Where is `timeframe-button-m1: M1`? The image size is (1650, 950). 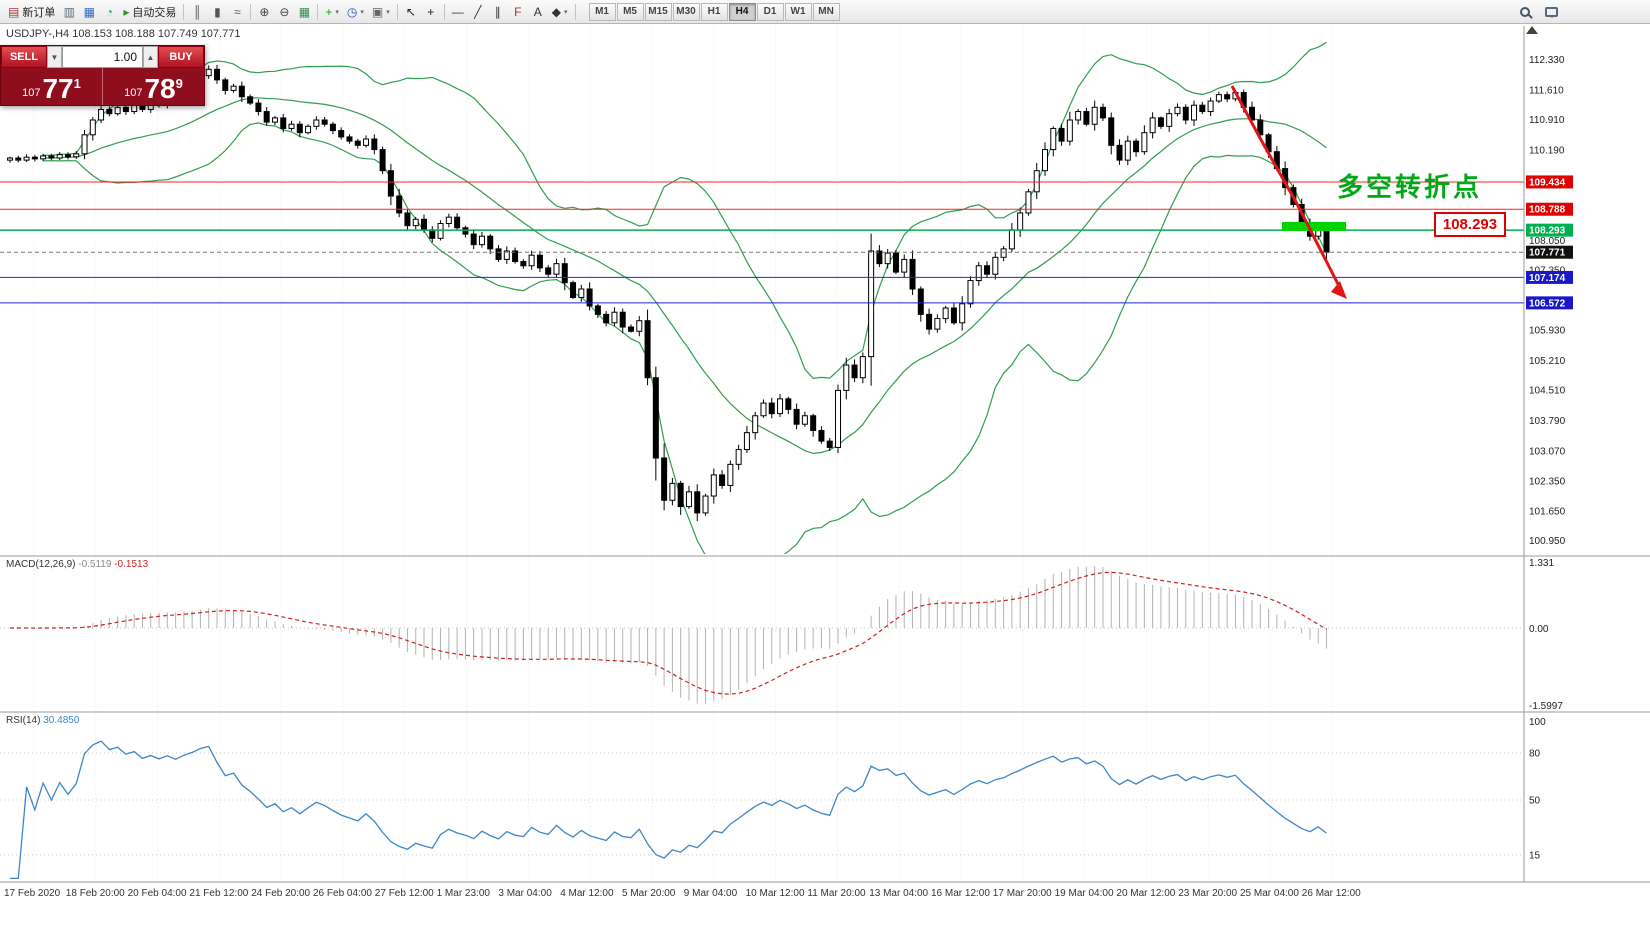 timeframe-button-m1: M1 is located at coordinates (602, 11).